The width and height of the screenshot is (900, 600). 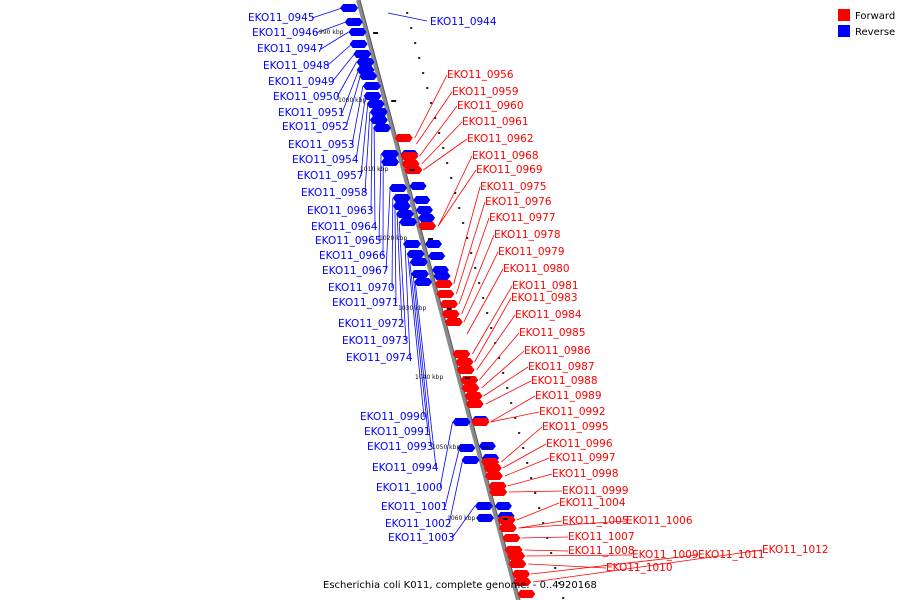 I want to click on reverse-gene-label: EKO11_0948, so click(x=296, y=66).